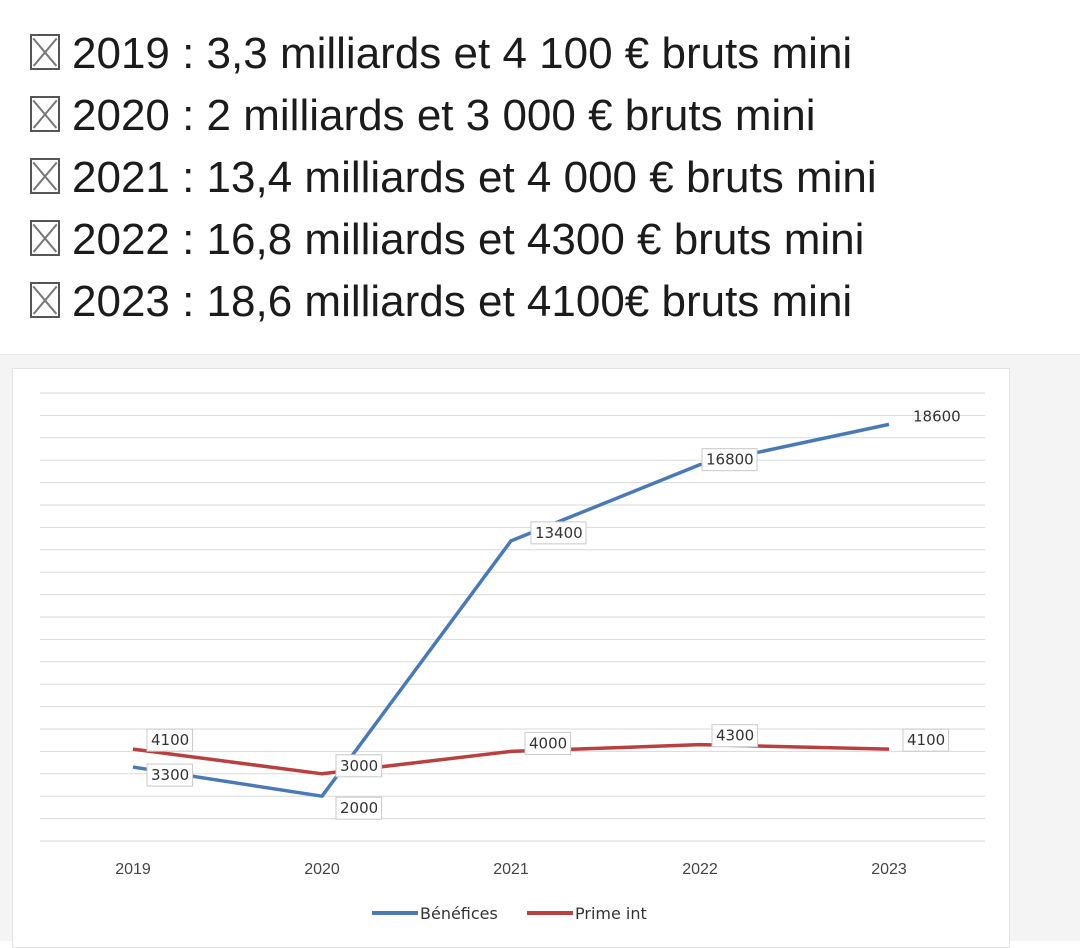 The image size is (1080, 948). I want to click on x-tick-label: 2019, so click(133, 869).